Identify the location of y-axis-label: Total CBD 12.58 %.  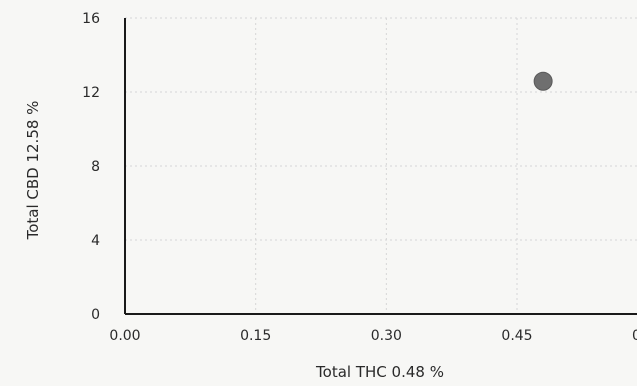
(33, 171).